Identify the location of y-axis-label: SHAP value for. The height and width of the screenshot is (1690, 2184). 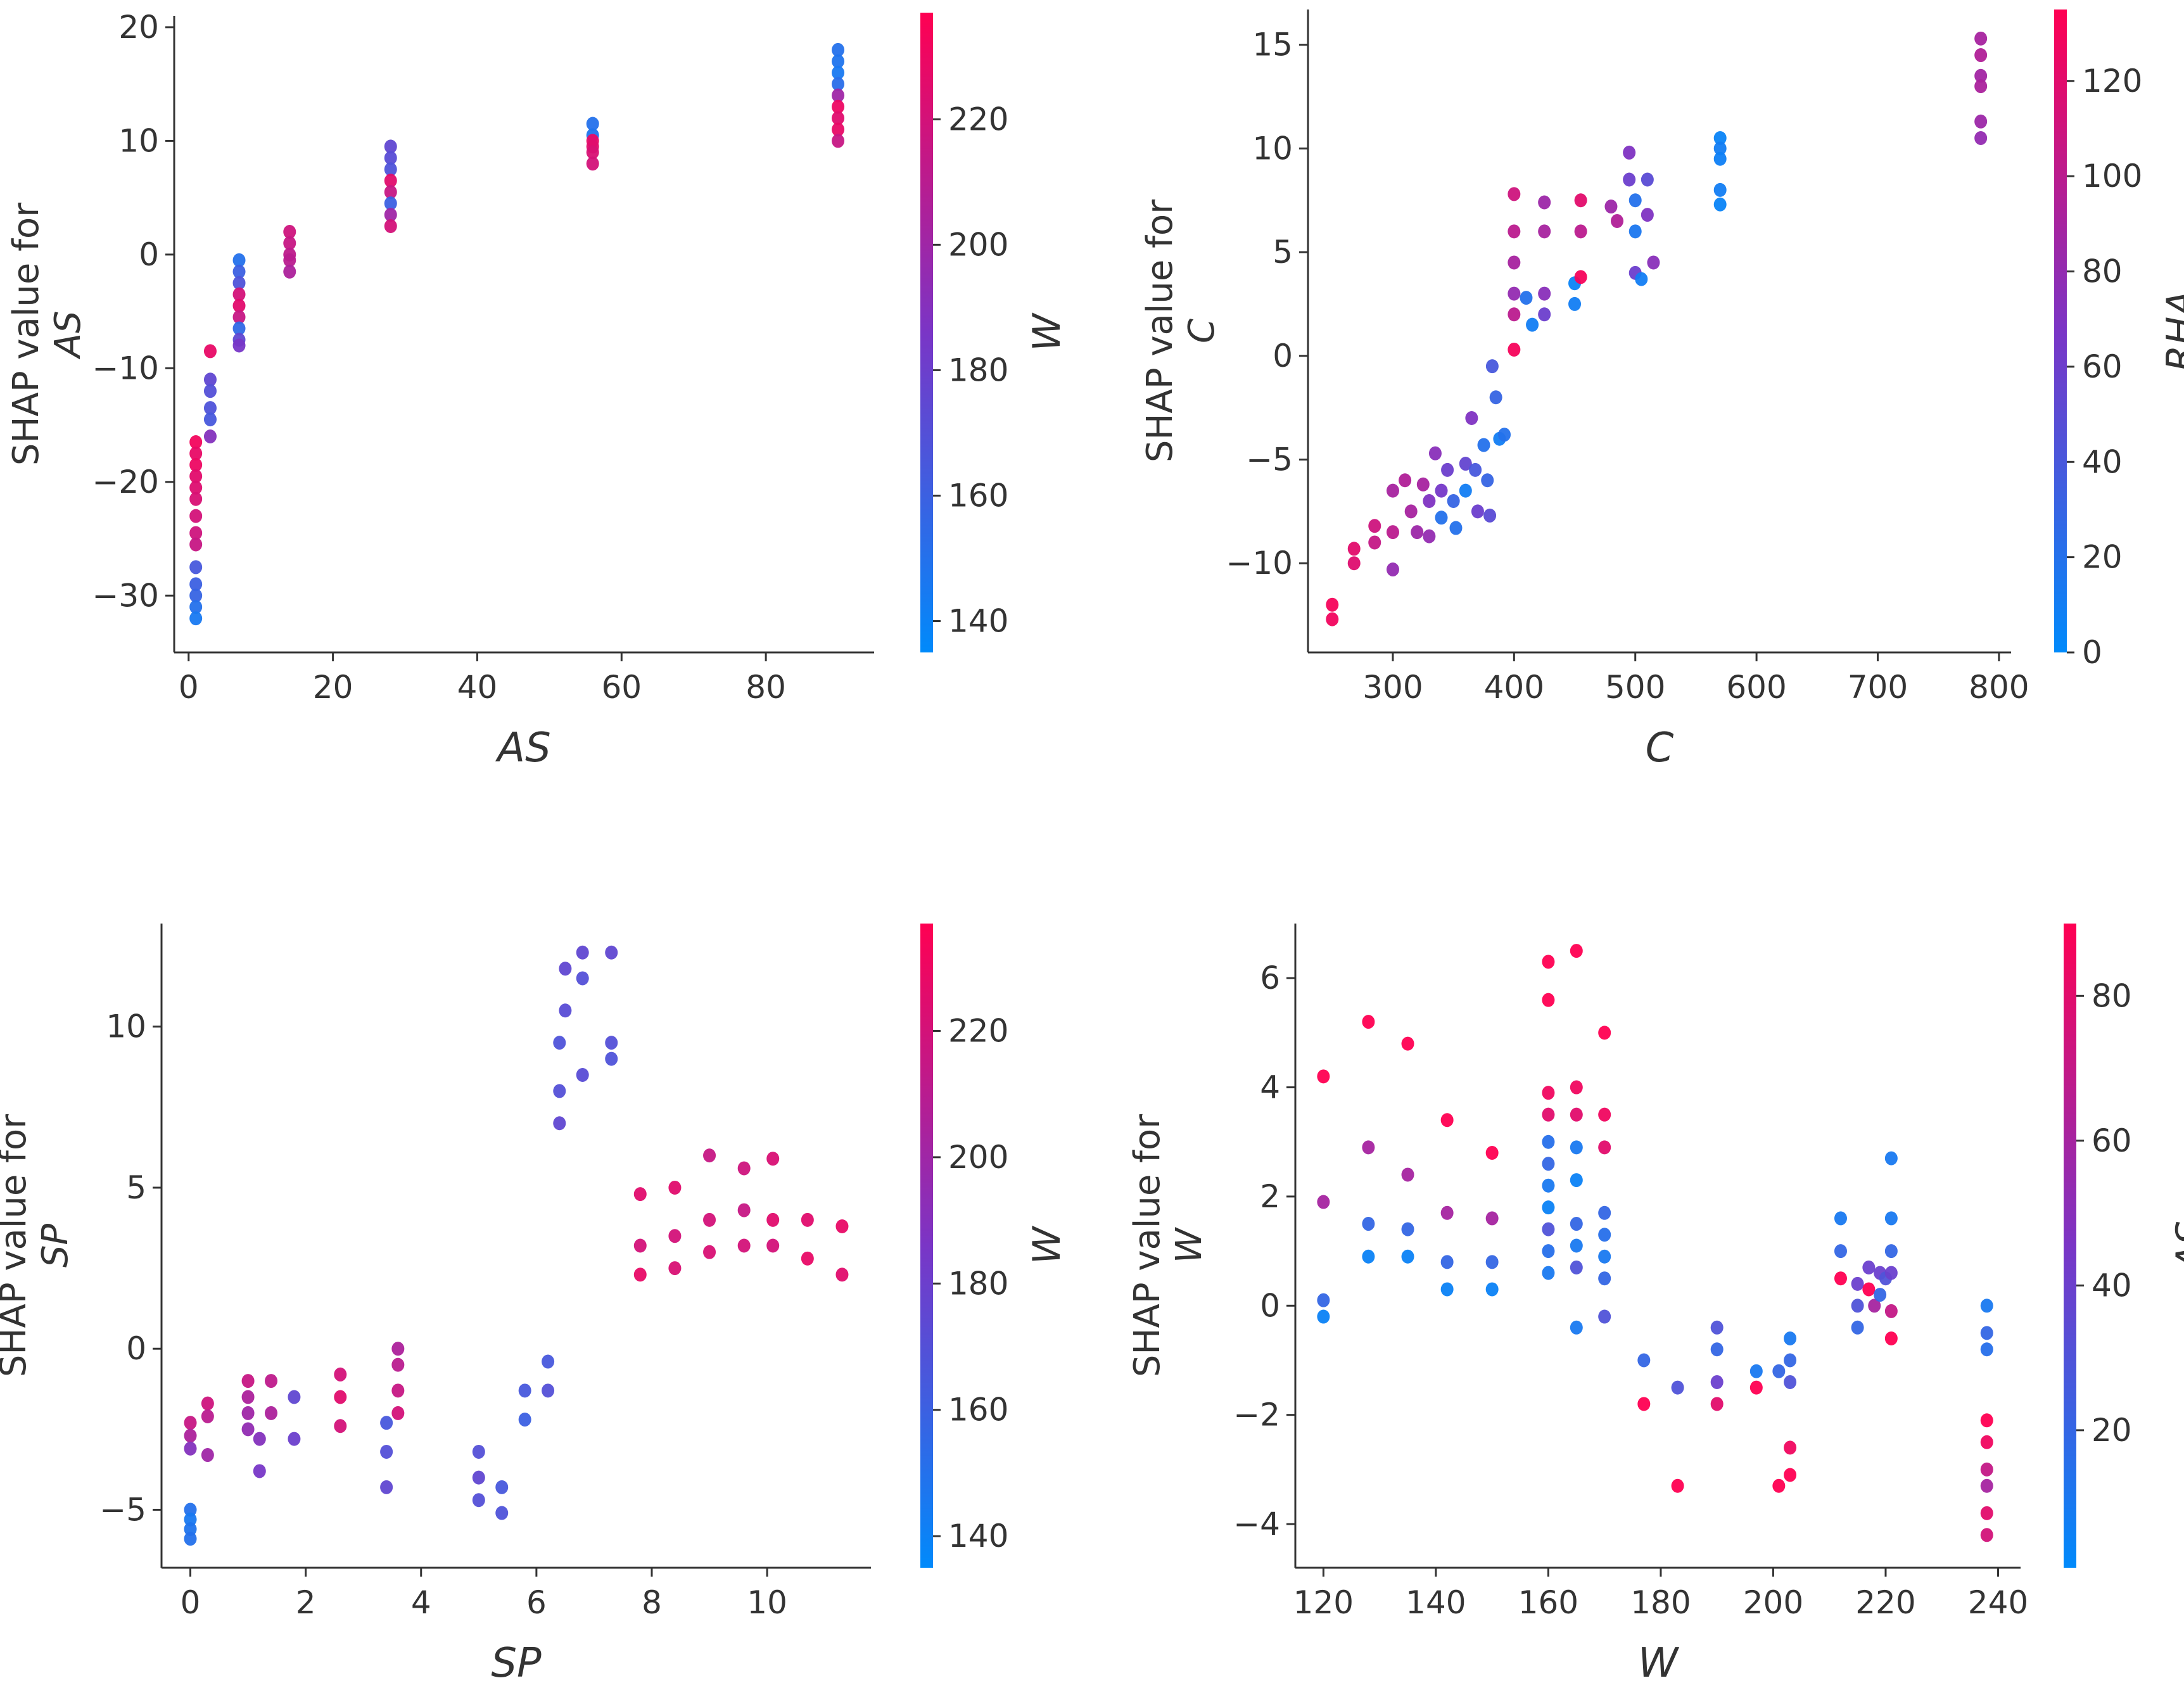
(17, 1245).